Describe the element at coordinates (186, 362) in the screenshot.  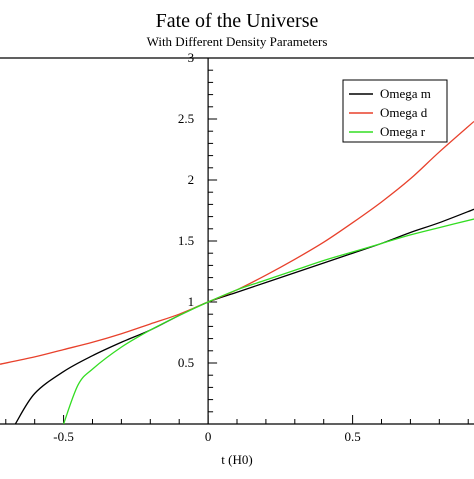
I see `y-tick-label: 0.5` at that location.